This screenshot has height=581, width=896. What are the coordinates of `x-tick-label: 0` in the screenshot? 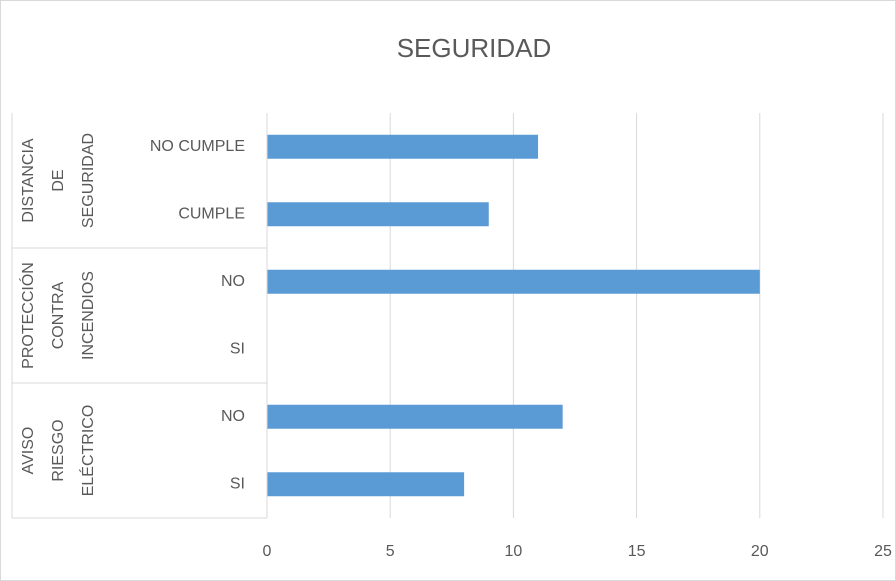 It's located at (267, 551).